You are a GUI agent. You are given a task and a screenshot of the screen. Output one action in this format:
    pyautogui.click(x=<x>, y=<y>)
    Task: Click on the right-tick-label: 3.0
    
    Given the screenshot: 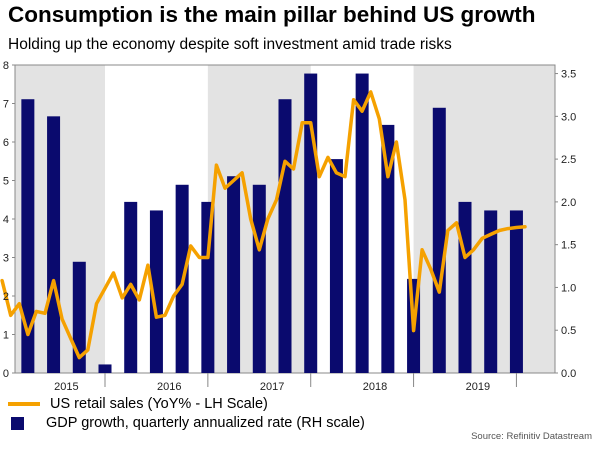 What is the action you would take?
    pyautogui.click(x=568, y=117)
    